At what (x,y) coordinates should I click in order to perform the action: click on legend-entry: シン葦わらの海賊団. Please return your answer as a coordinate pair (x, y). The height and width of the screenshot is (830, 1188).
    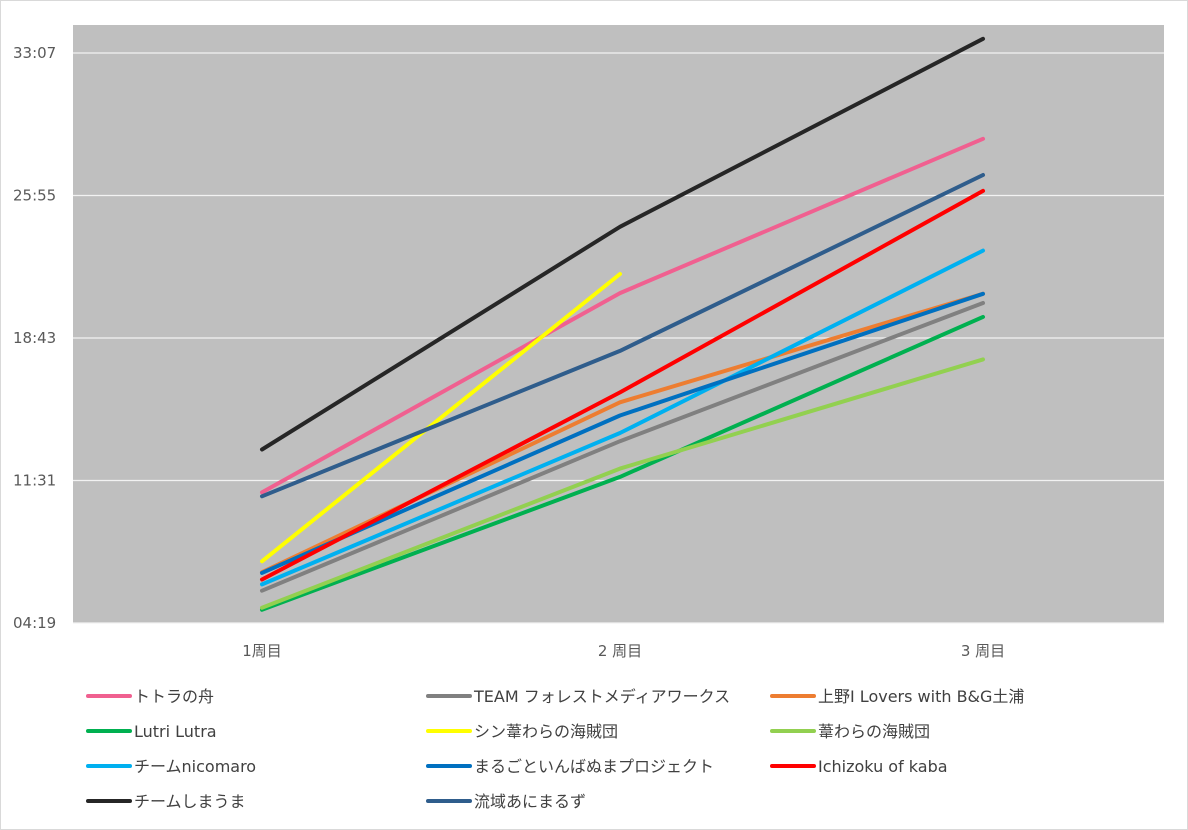
    Looking at the image, I should click on (522, 731).